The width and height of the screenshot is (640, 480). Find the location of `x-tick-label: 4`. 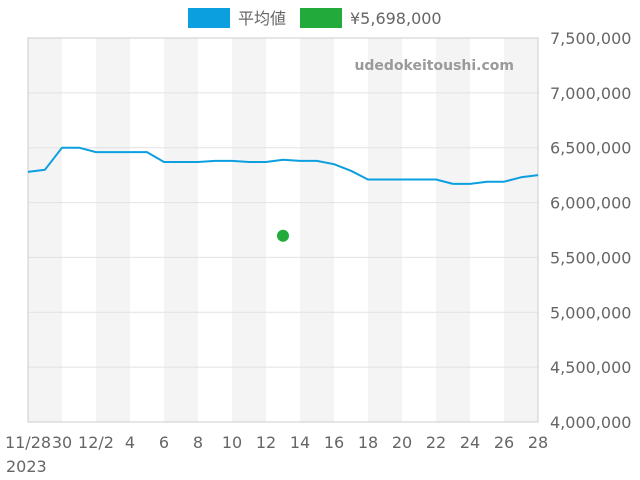

x-tick-label: 4 is located at coordinates (130, 442).